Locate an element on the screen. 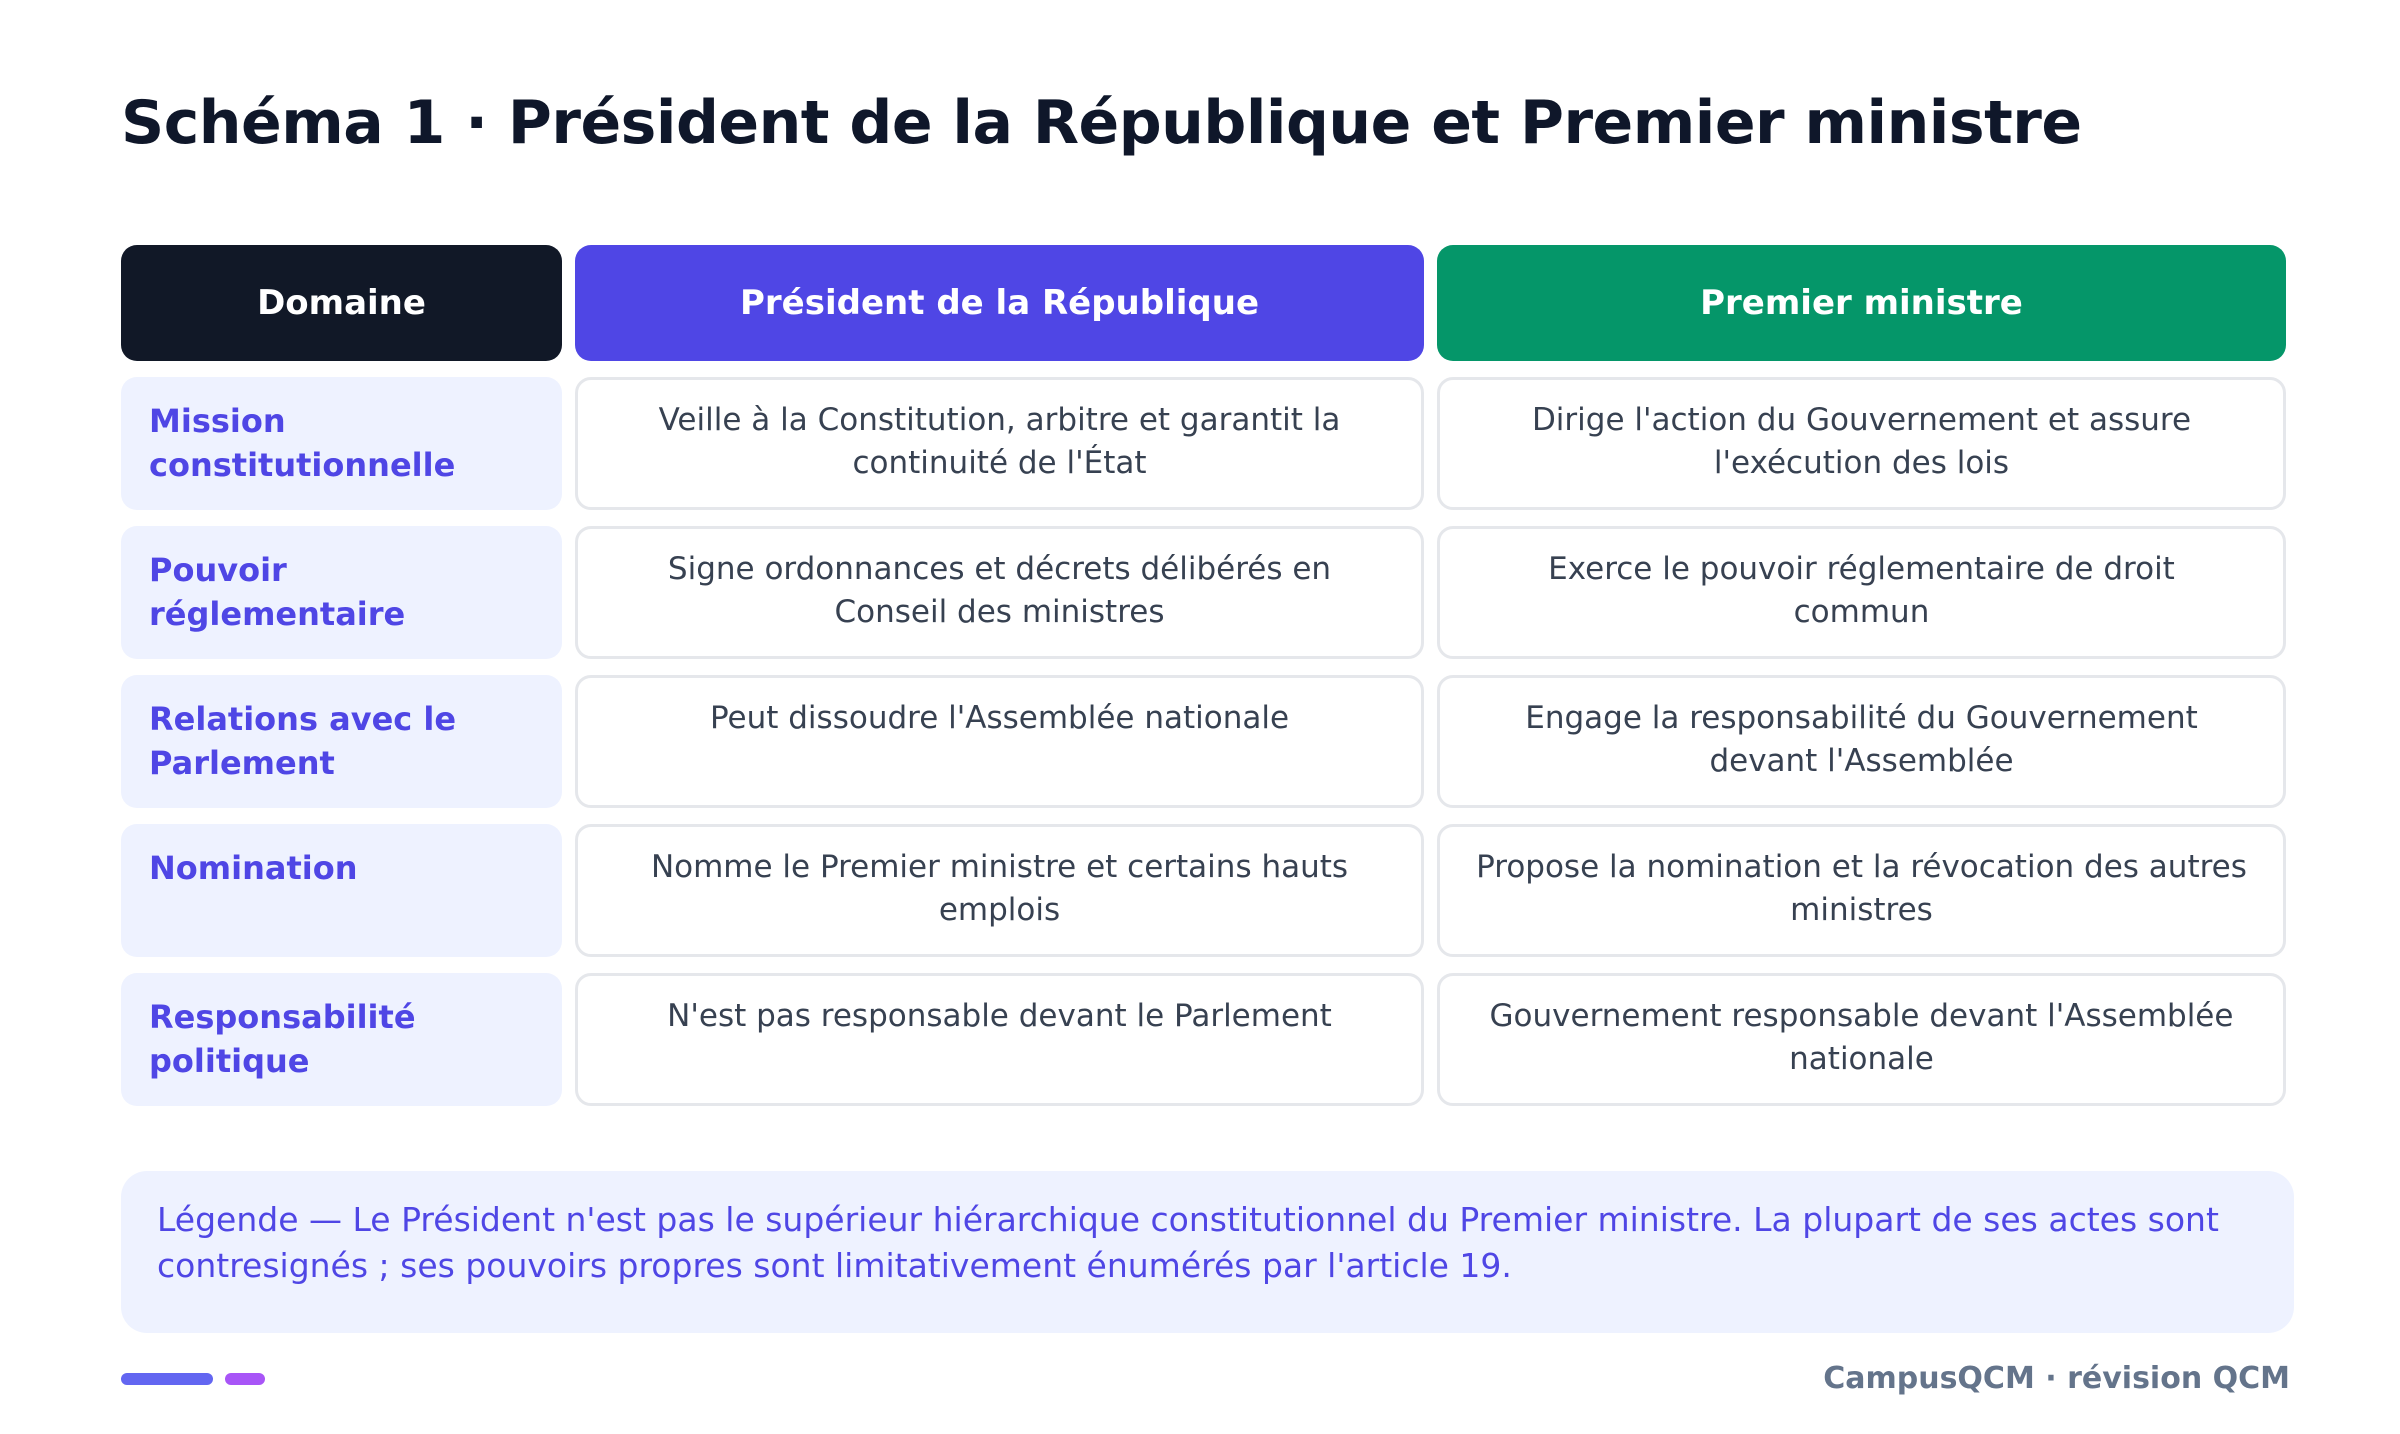 Image resolution: width=2400 pixels, height=1434 pixels. row-domain: Relations avec le Parlement is located at coordinates (341, 741).